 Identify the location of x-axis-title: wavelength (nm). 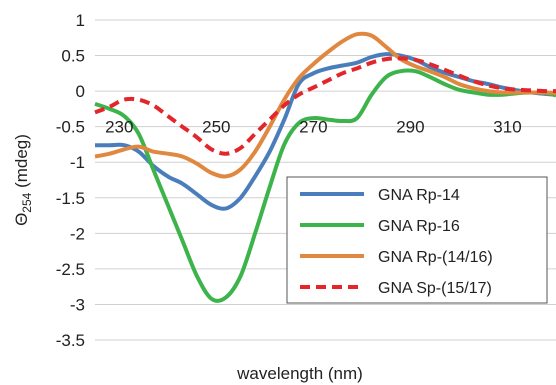
(299, 373).